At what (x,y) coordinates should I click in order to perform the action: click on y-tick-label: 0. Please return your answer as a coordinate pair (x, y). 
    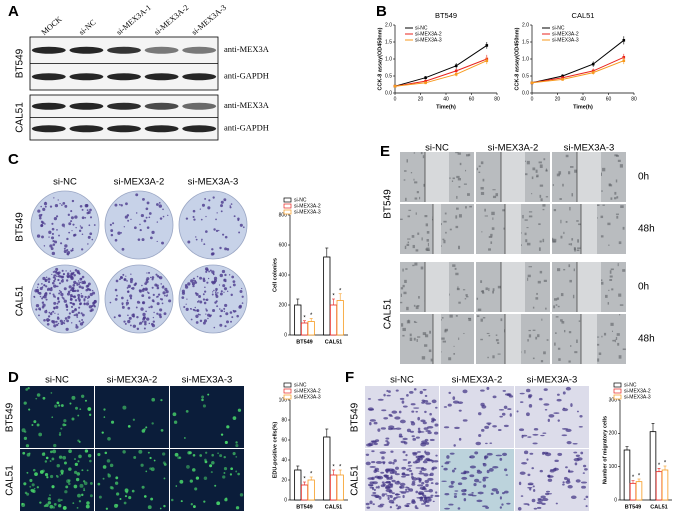
    Looking at the image, I should click on (285, 335).